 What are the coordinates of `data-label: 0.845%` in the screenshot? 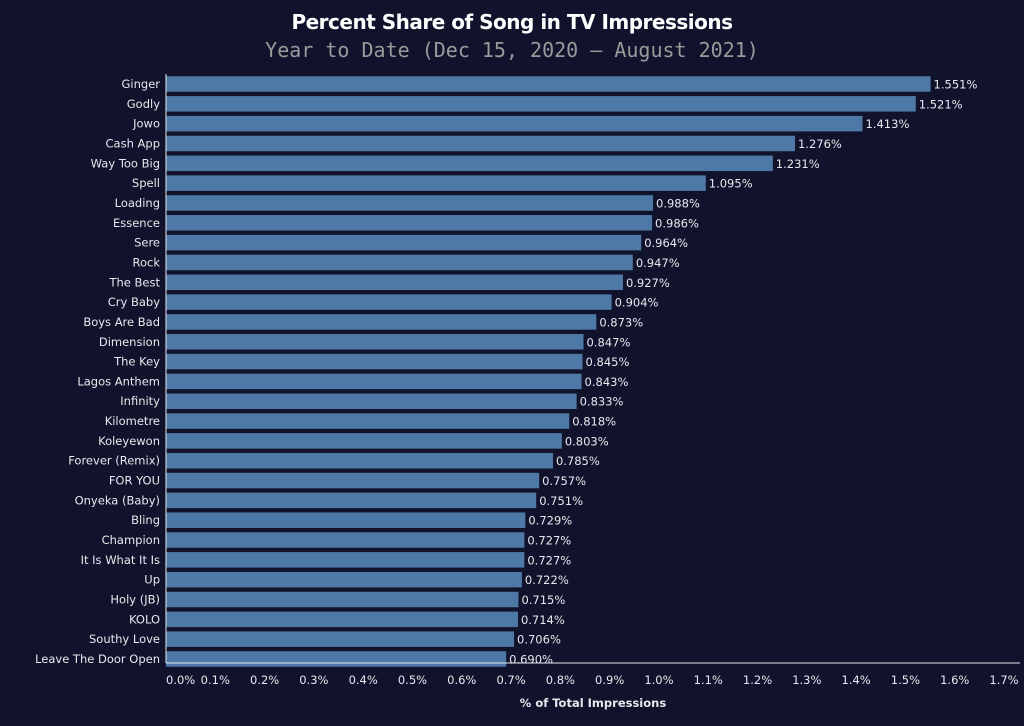 It's located at (608, 362).